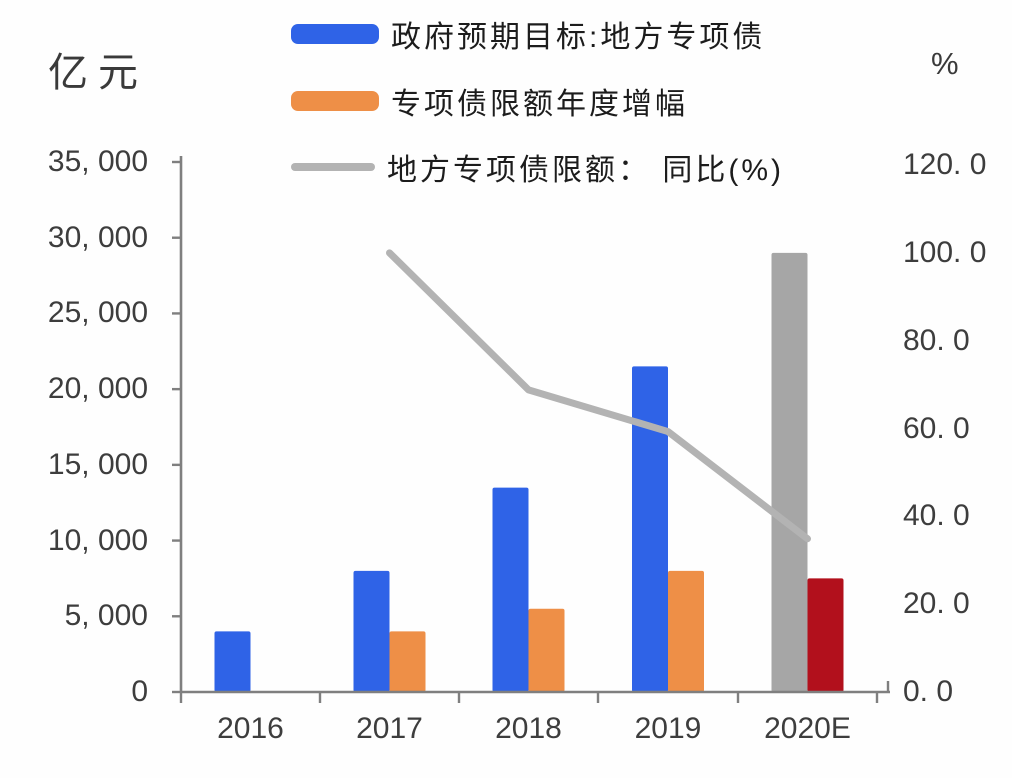 This screenshot has width=1012, height=778. I want to click on left-axis-tick-label: 0, so click(139, 691).